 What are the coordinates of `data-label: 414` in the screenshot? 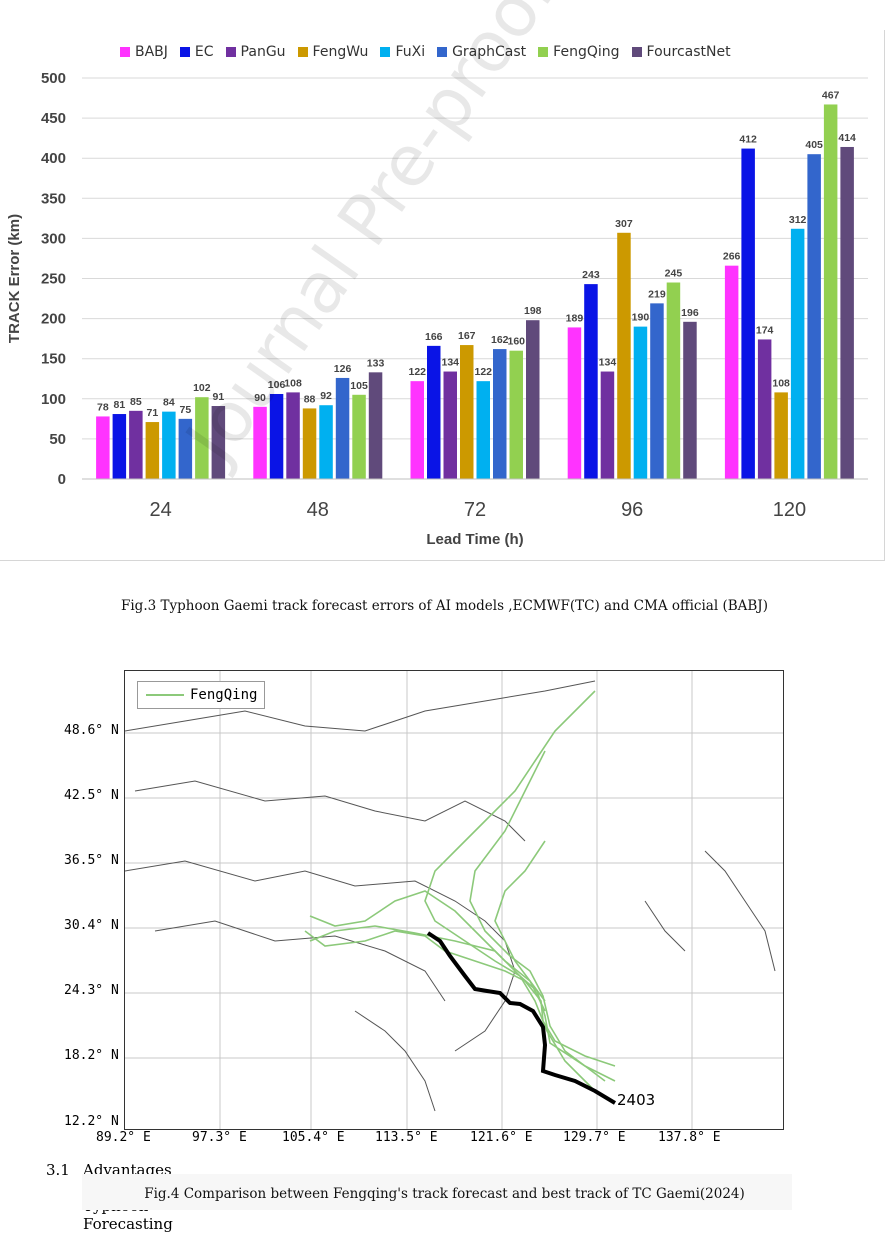 It's located at (847, 138).